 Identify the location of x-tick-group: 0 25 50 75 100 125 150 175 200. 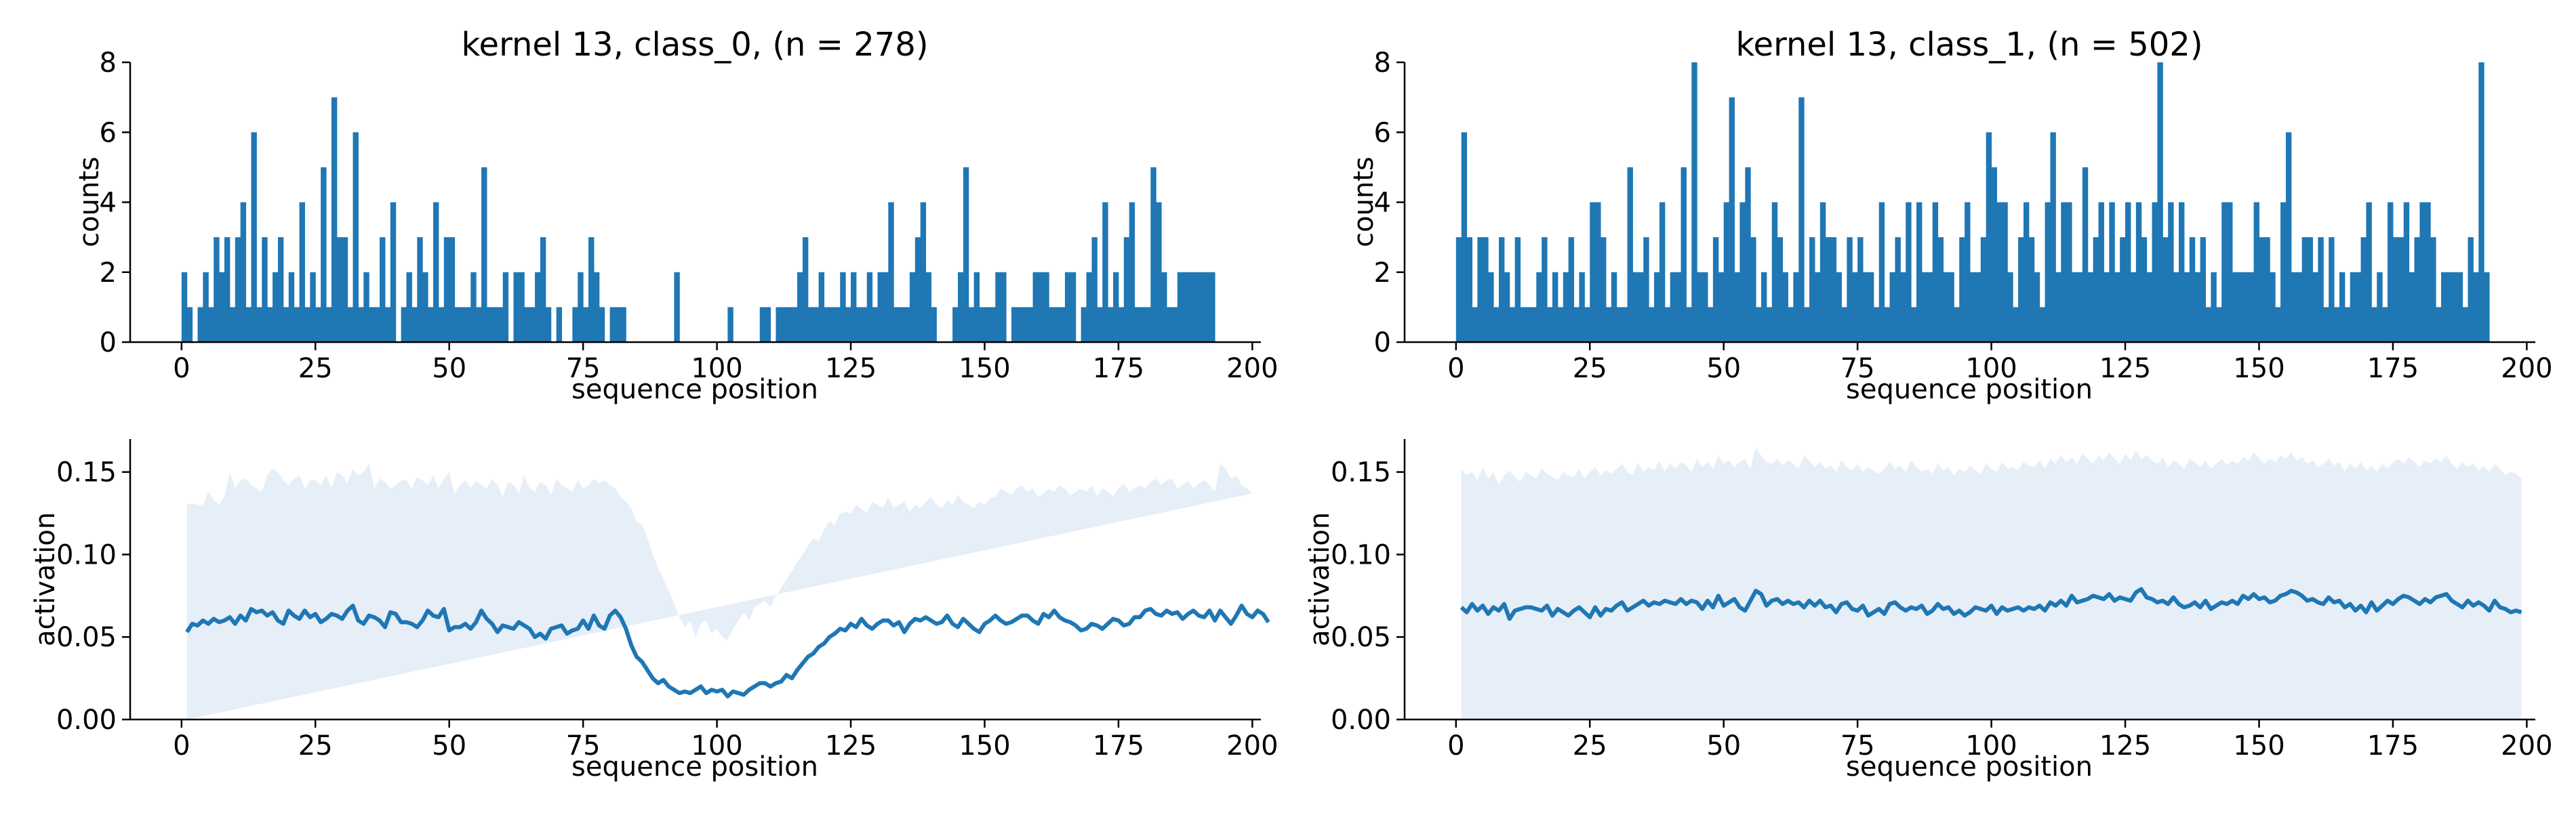
(2000, 741).